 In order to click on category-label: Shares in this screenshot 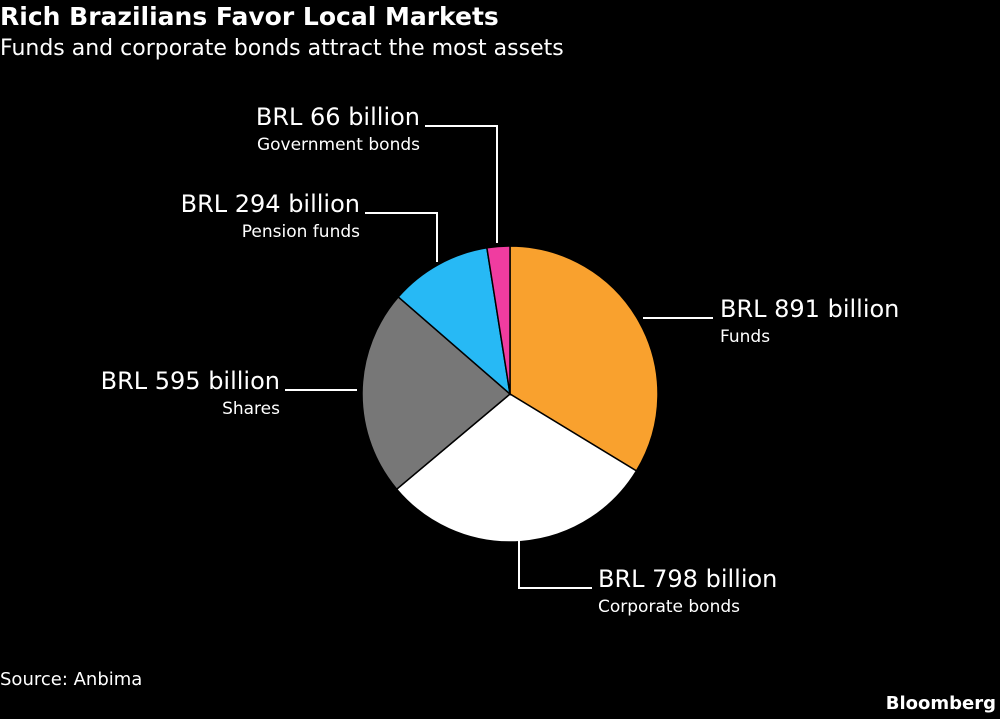, I will do `click(251, 409)`.